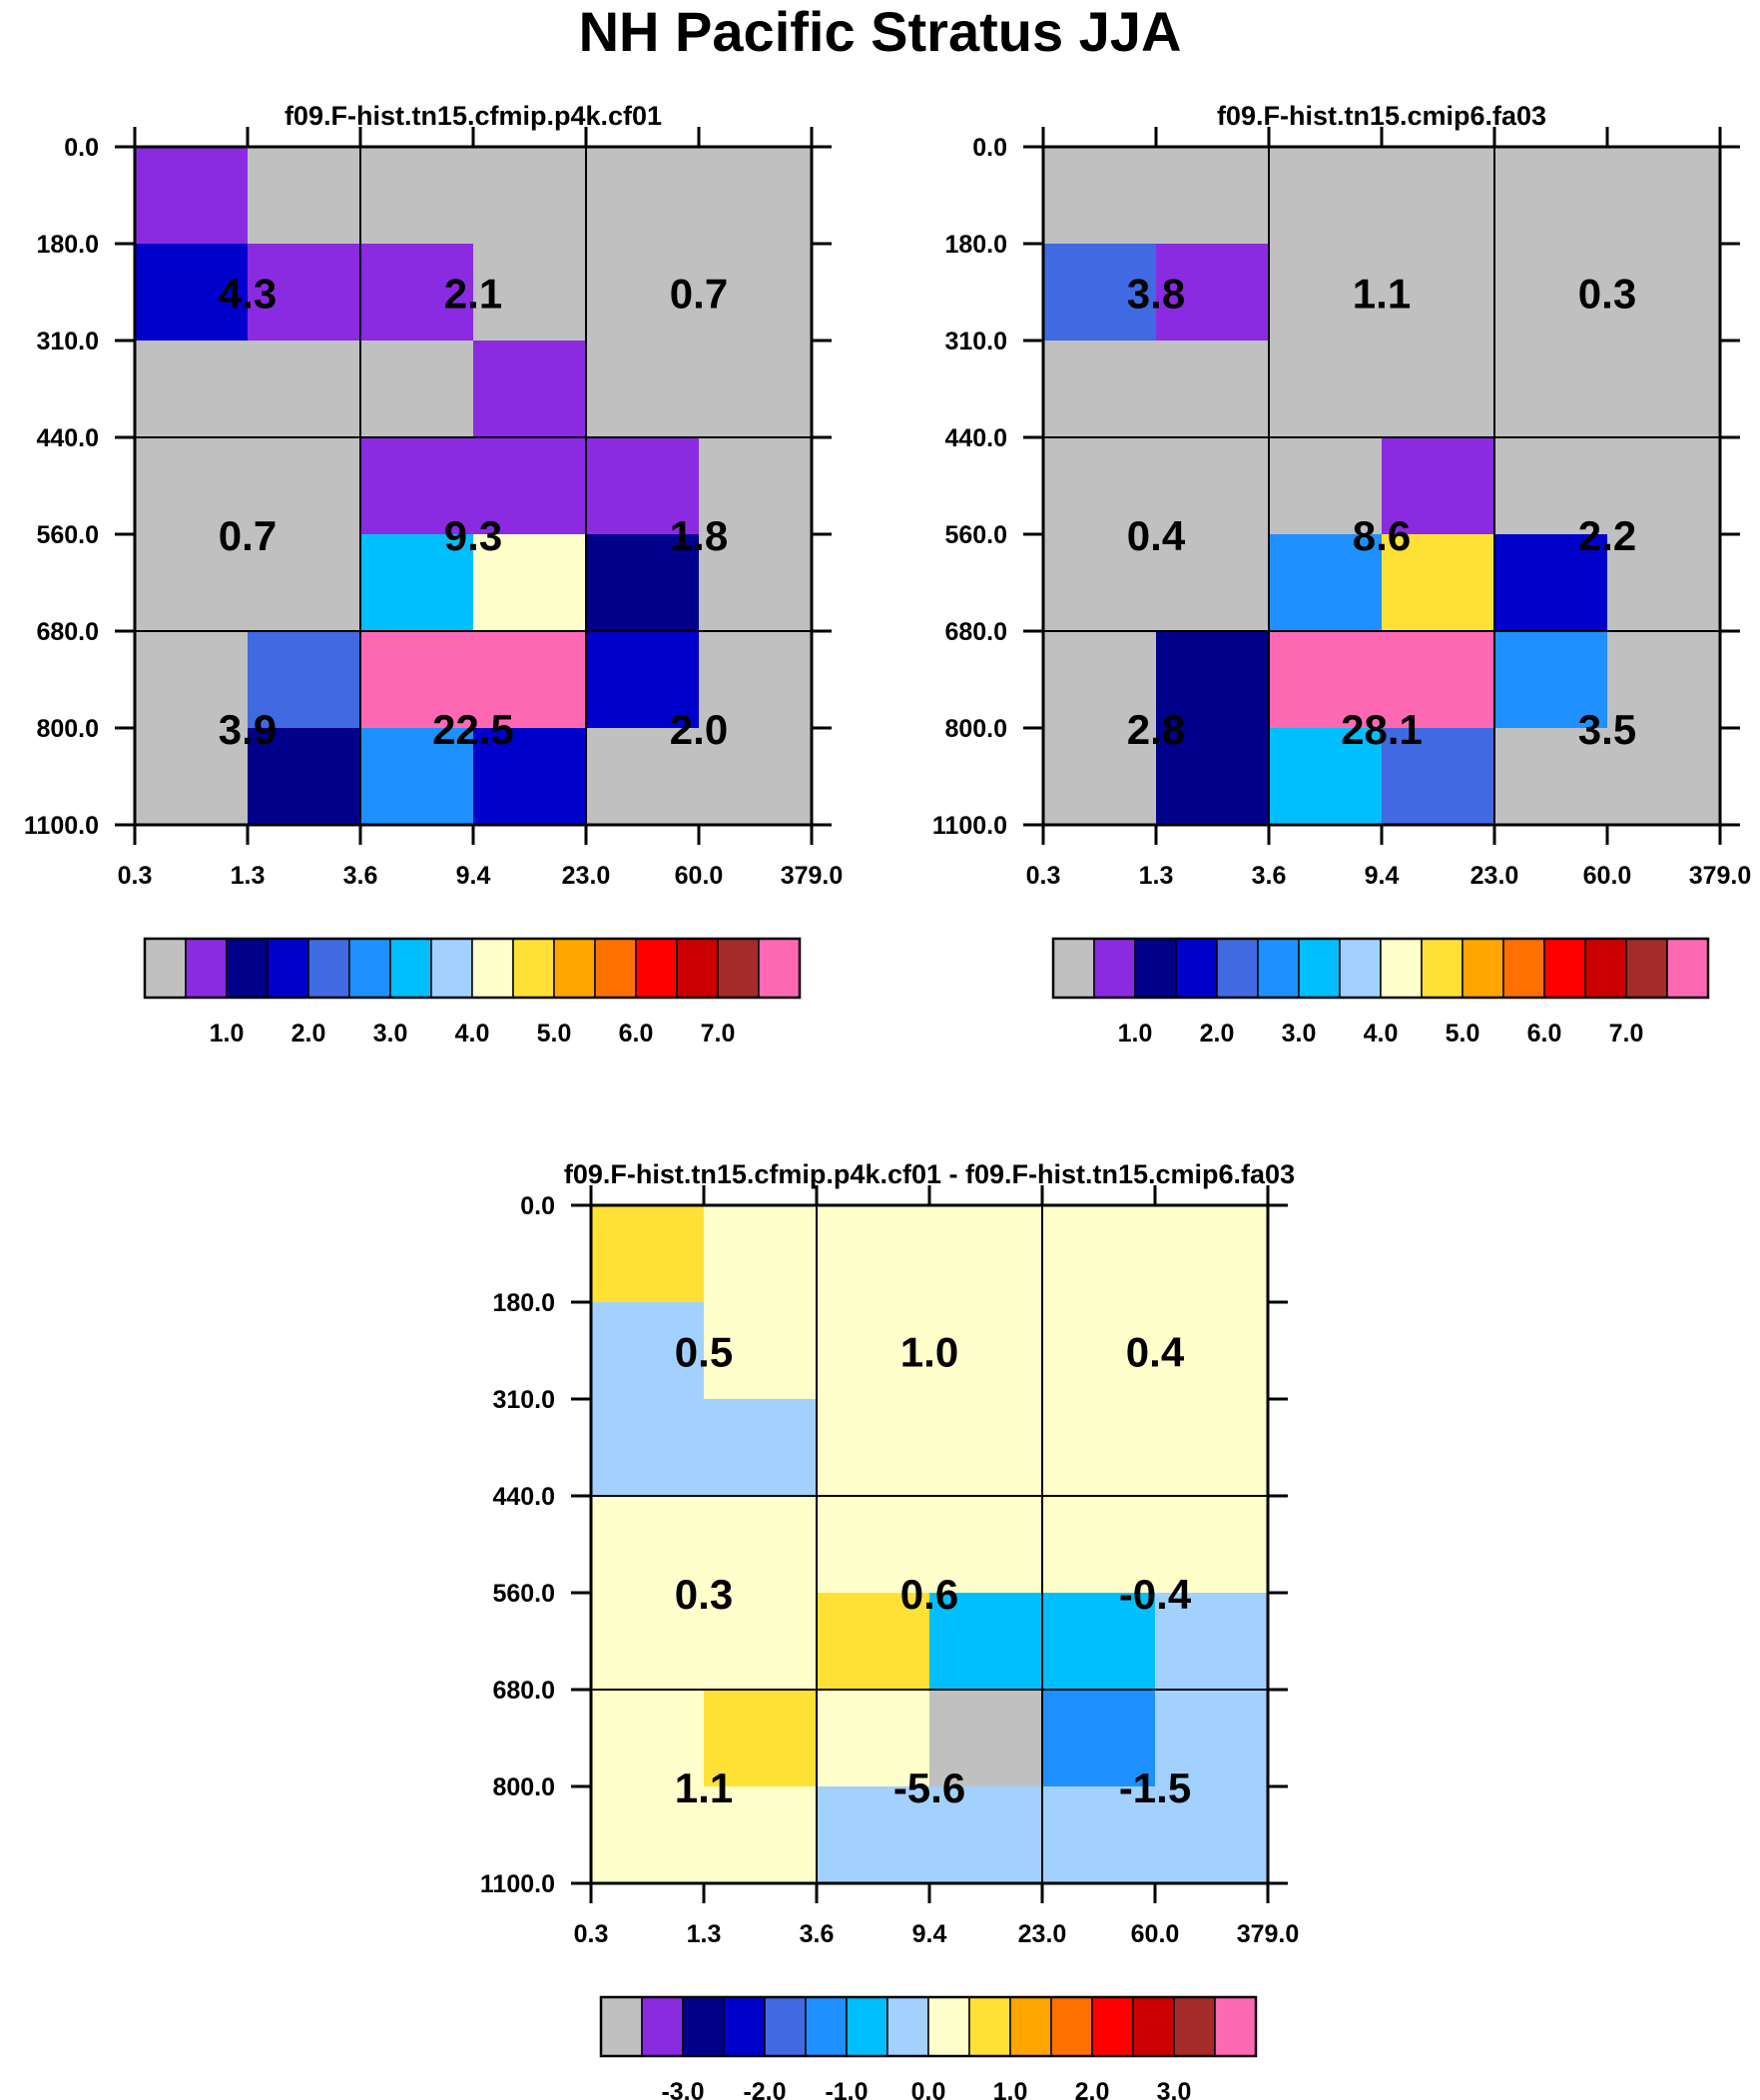 The width and height of the screenshot is (1760, 2100). What do you see at coordinates (1156, 535) in the screenshot?
I see `group-value-label: 0.4` at bounding box center [1156, 535].